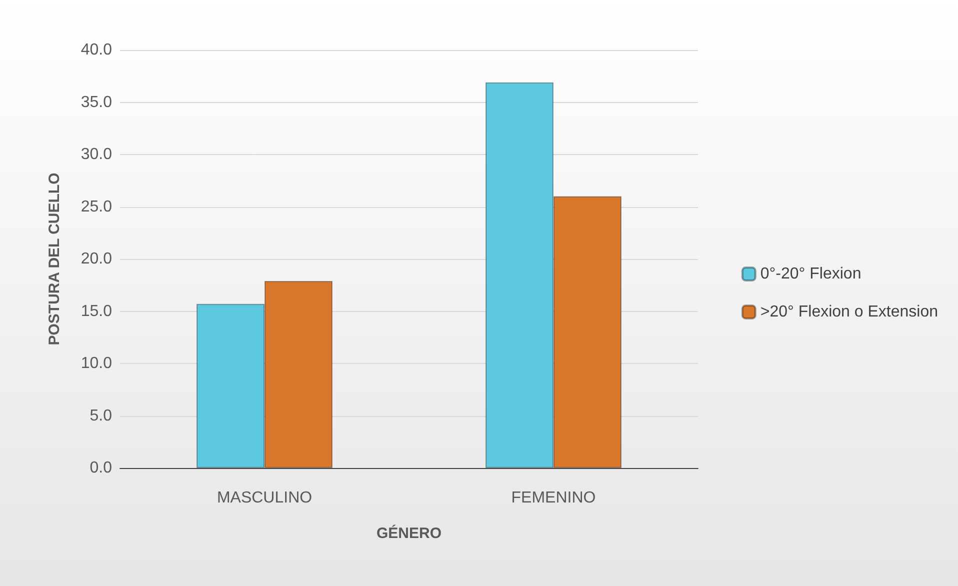  What do you see at coordinates (54, 259) in the screenshot?
I see `y-axis-title: POSTURA DEL CUELLO` at bounding box center [54, 259].